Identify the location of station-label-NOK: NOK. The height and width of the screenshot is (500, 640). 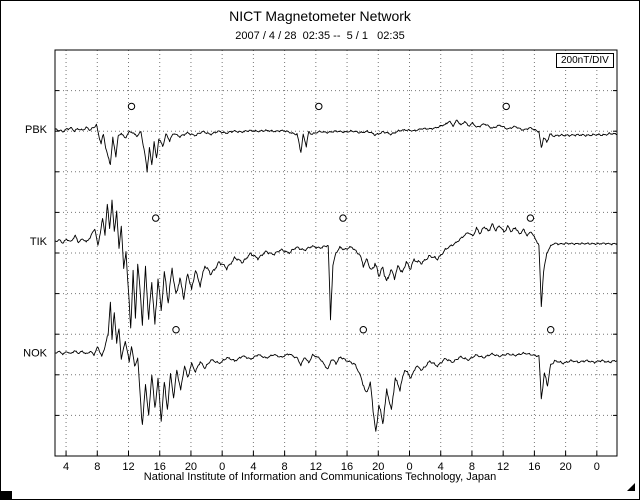
(35, 353).